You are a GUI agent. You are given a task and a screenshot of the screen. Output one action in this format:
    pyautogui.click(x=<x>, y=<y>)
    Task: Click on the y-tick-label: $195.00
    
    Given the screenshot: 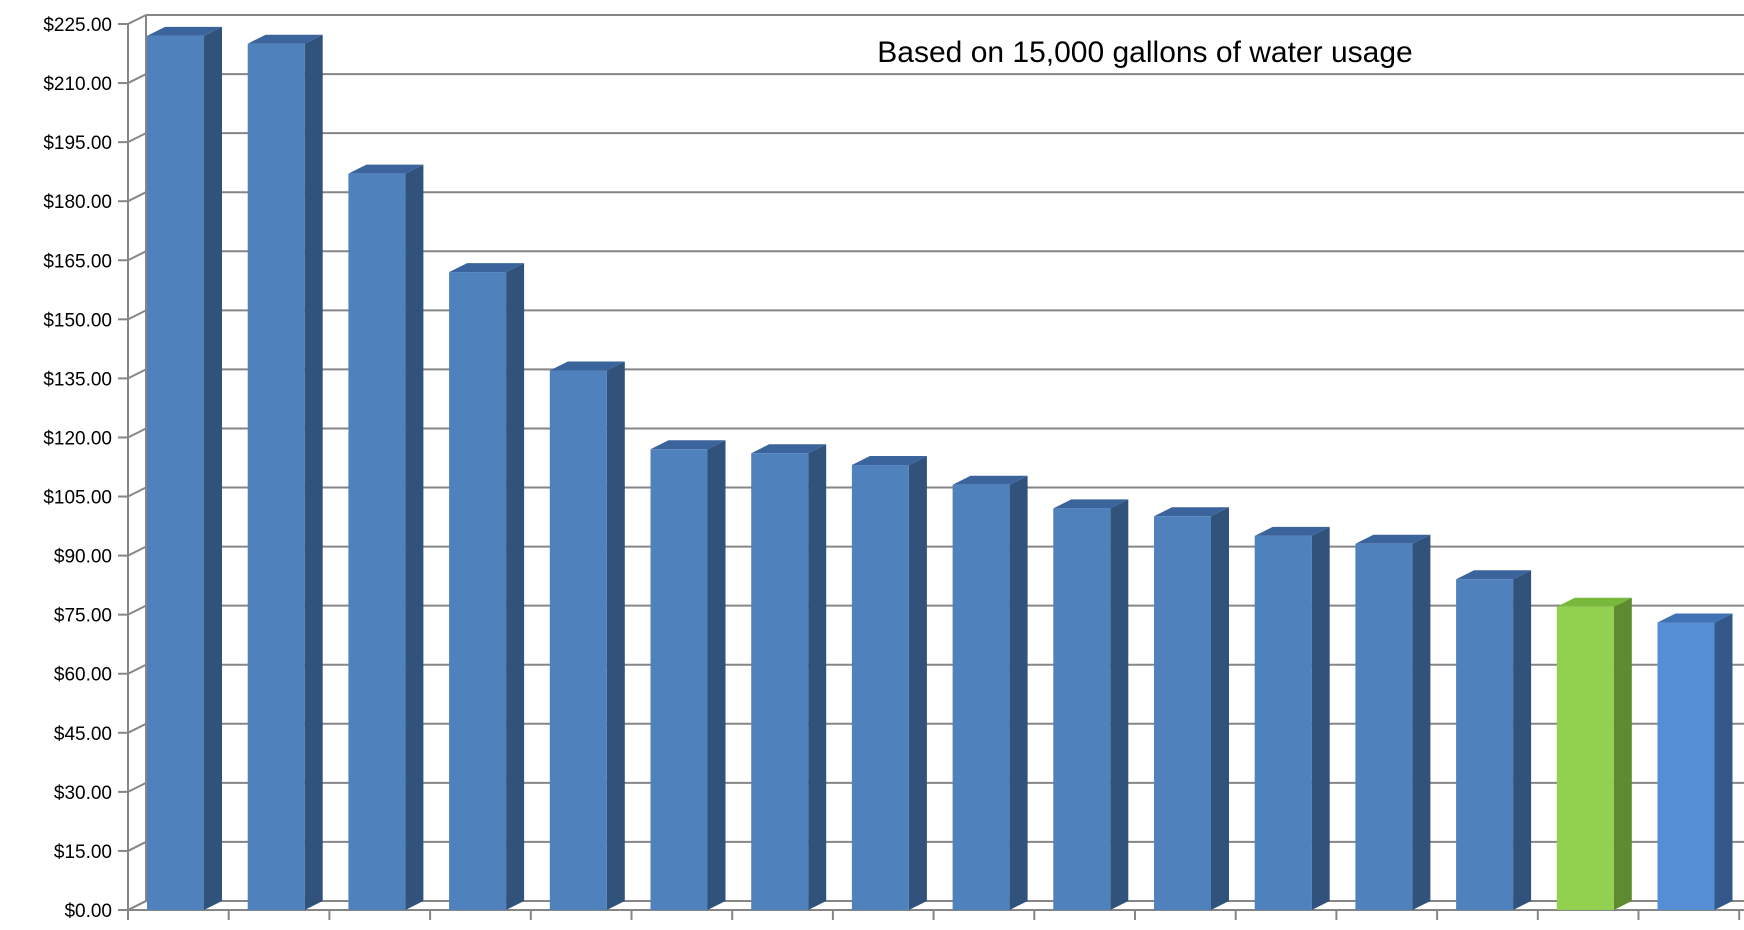 What is the action you would take?
    pyautogui.click(x=77, y=143)
    